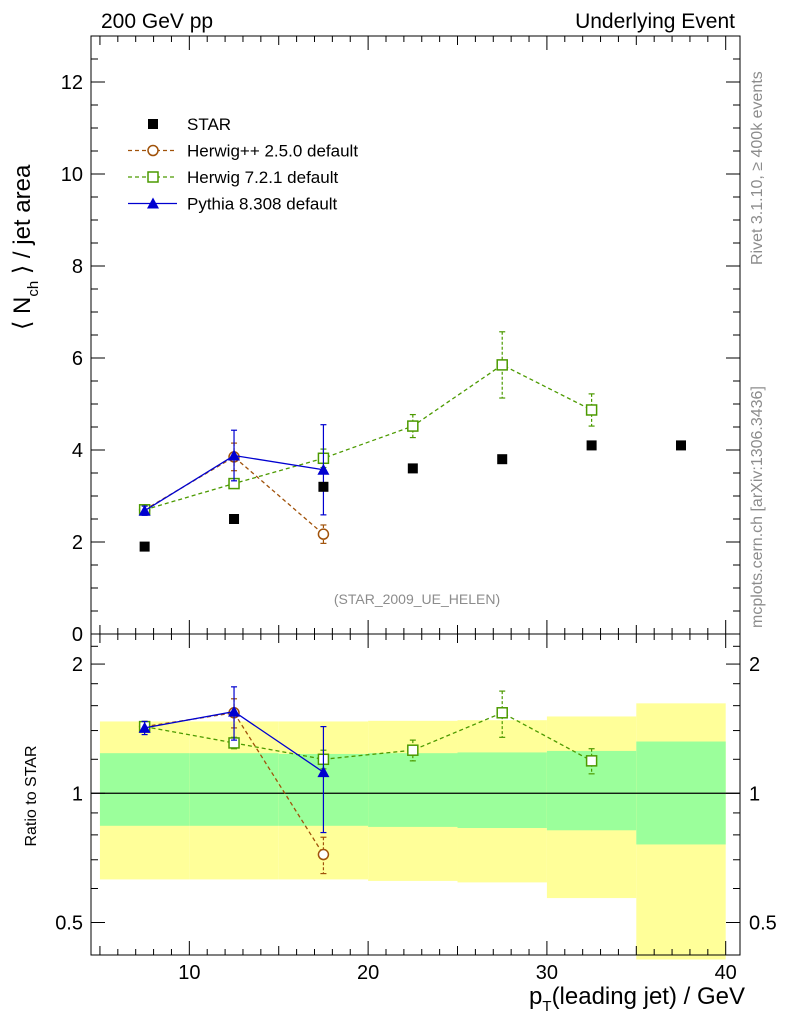  I want to click on legend-item: Pythia 8.308 default, so click(233, 204).